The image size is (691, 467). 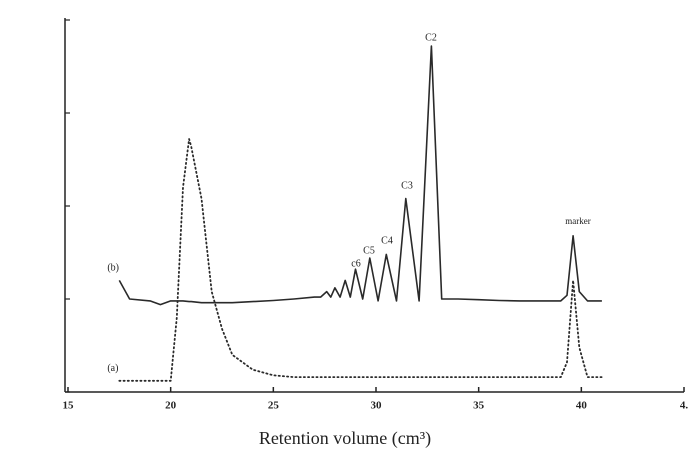 I want to click on x-tick-label: 40, so click(x=582, y=406).